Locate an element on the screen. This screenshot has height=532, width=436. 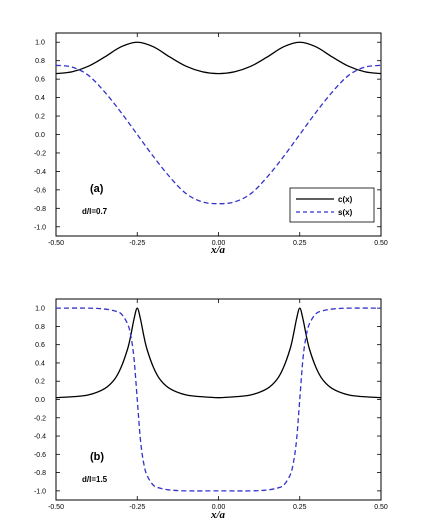
legend: c(x) s(x) is located at coordinates (332, 205).